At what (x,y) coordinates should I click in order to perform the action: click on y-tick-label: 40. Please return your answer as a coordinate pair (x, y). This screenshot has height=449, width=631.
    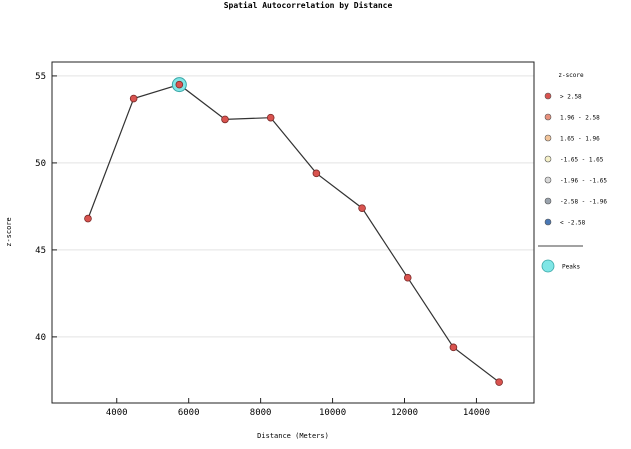
    Looking at the image, I should click on (40, 338).